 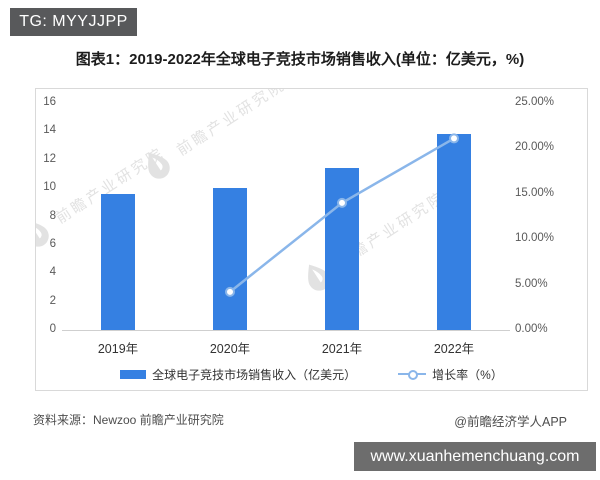 What do you see at coordinates (300, 59) in the screenshot?
I see `page-title: 图表1：2019-2022年全球电子竞技市场销售收入(单位：亿美元，%)` at bounding box center [300, 59].